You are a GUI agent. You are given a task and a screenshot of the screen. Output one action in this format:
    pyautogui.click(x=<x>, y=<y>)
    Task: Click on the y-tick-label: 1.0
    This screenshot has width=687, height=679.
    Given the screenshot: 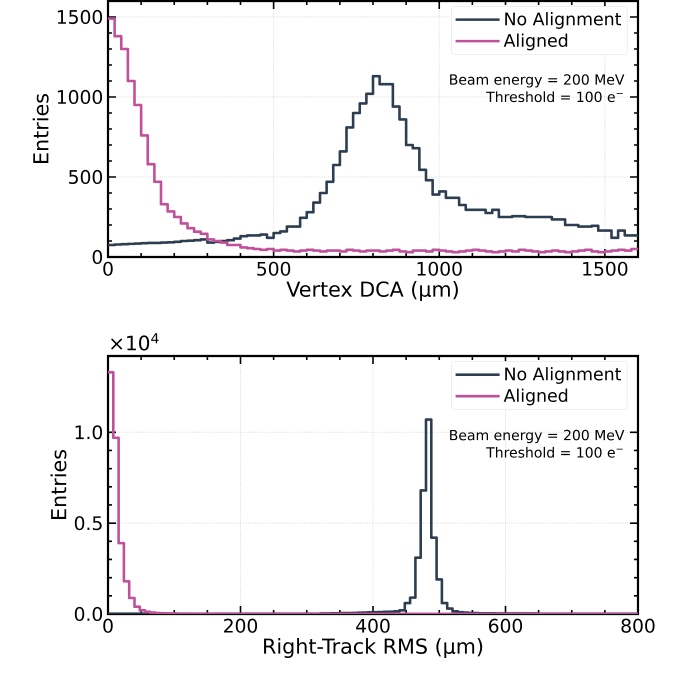 What is the action you would take?
    pyautogui.click(x=89, y=432)
    